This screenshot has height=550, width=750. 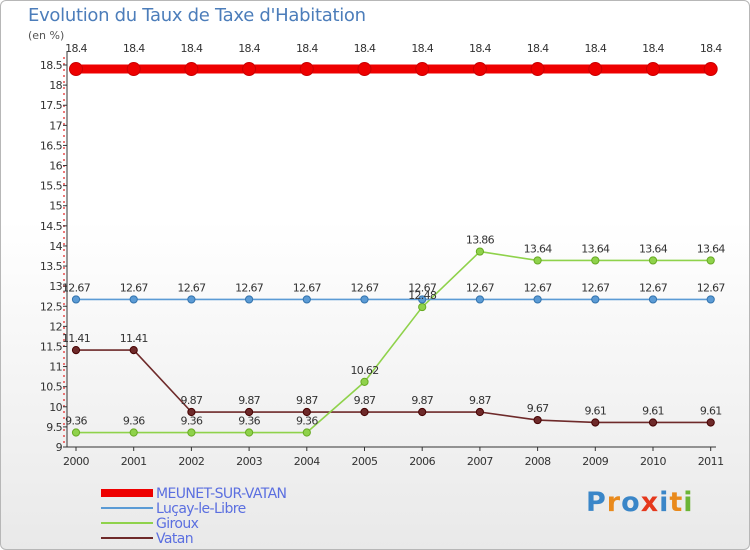 What do you see at coordinates (55, 85) in the screenshot?
I see `y-tick-label: 18` at bounding box center [55, 85].